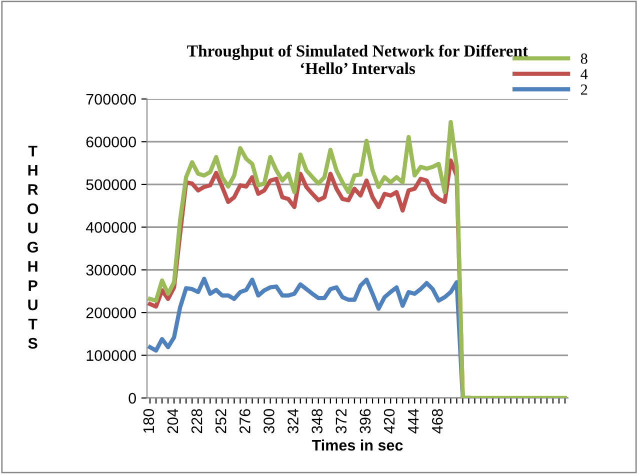 This screenshot has height=474, width=638. I want to click on y-tick-label: 400000, so click(111, 227).